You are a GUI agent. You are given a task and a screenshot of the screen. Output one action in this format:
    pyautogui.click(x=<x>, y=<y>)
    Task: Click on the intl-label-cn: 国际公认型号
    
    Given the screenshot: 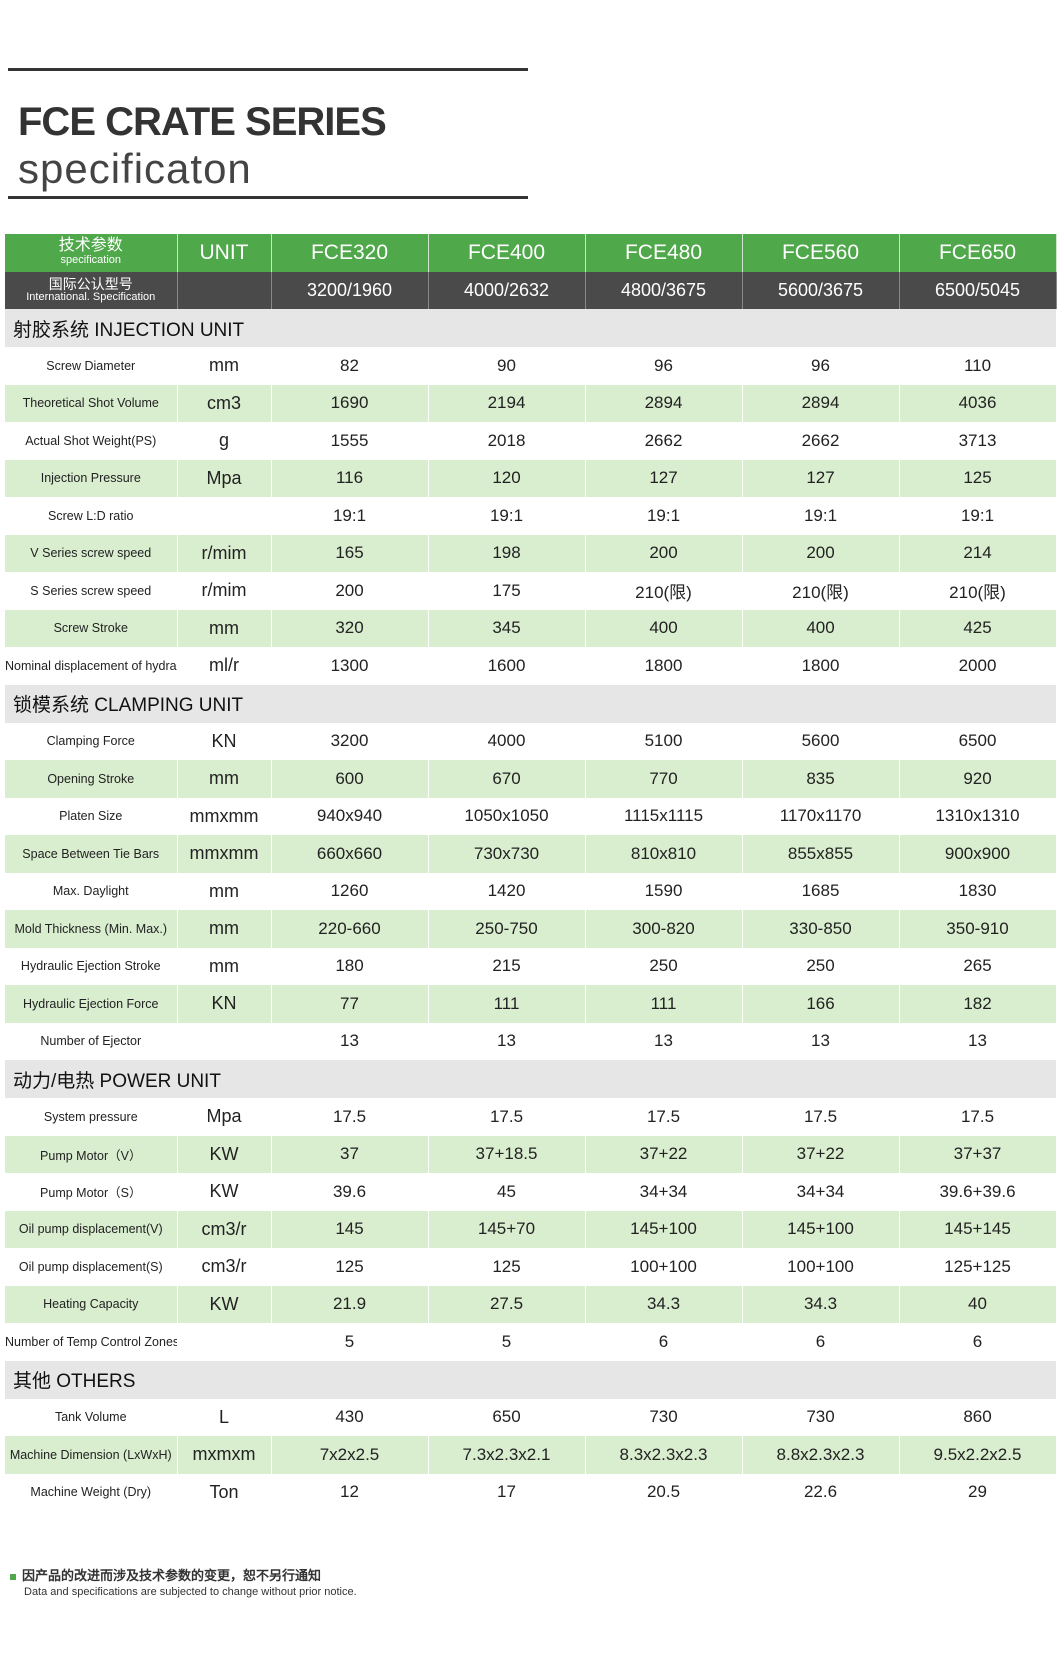 What is the action you would take?
    pyautogui.click(x=90, y=283)
    